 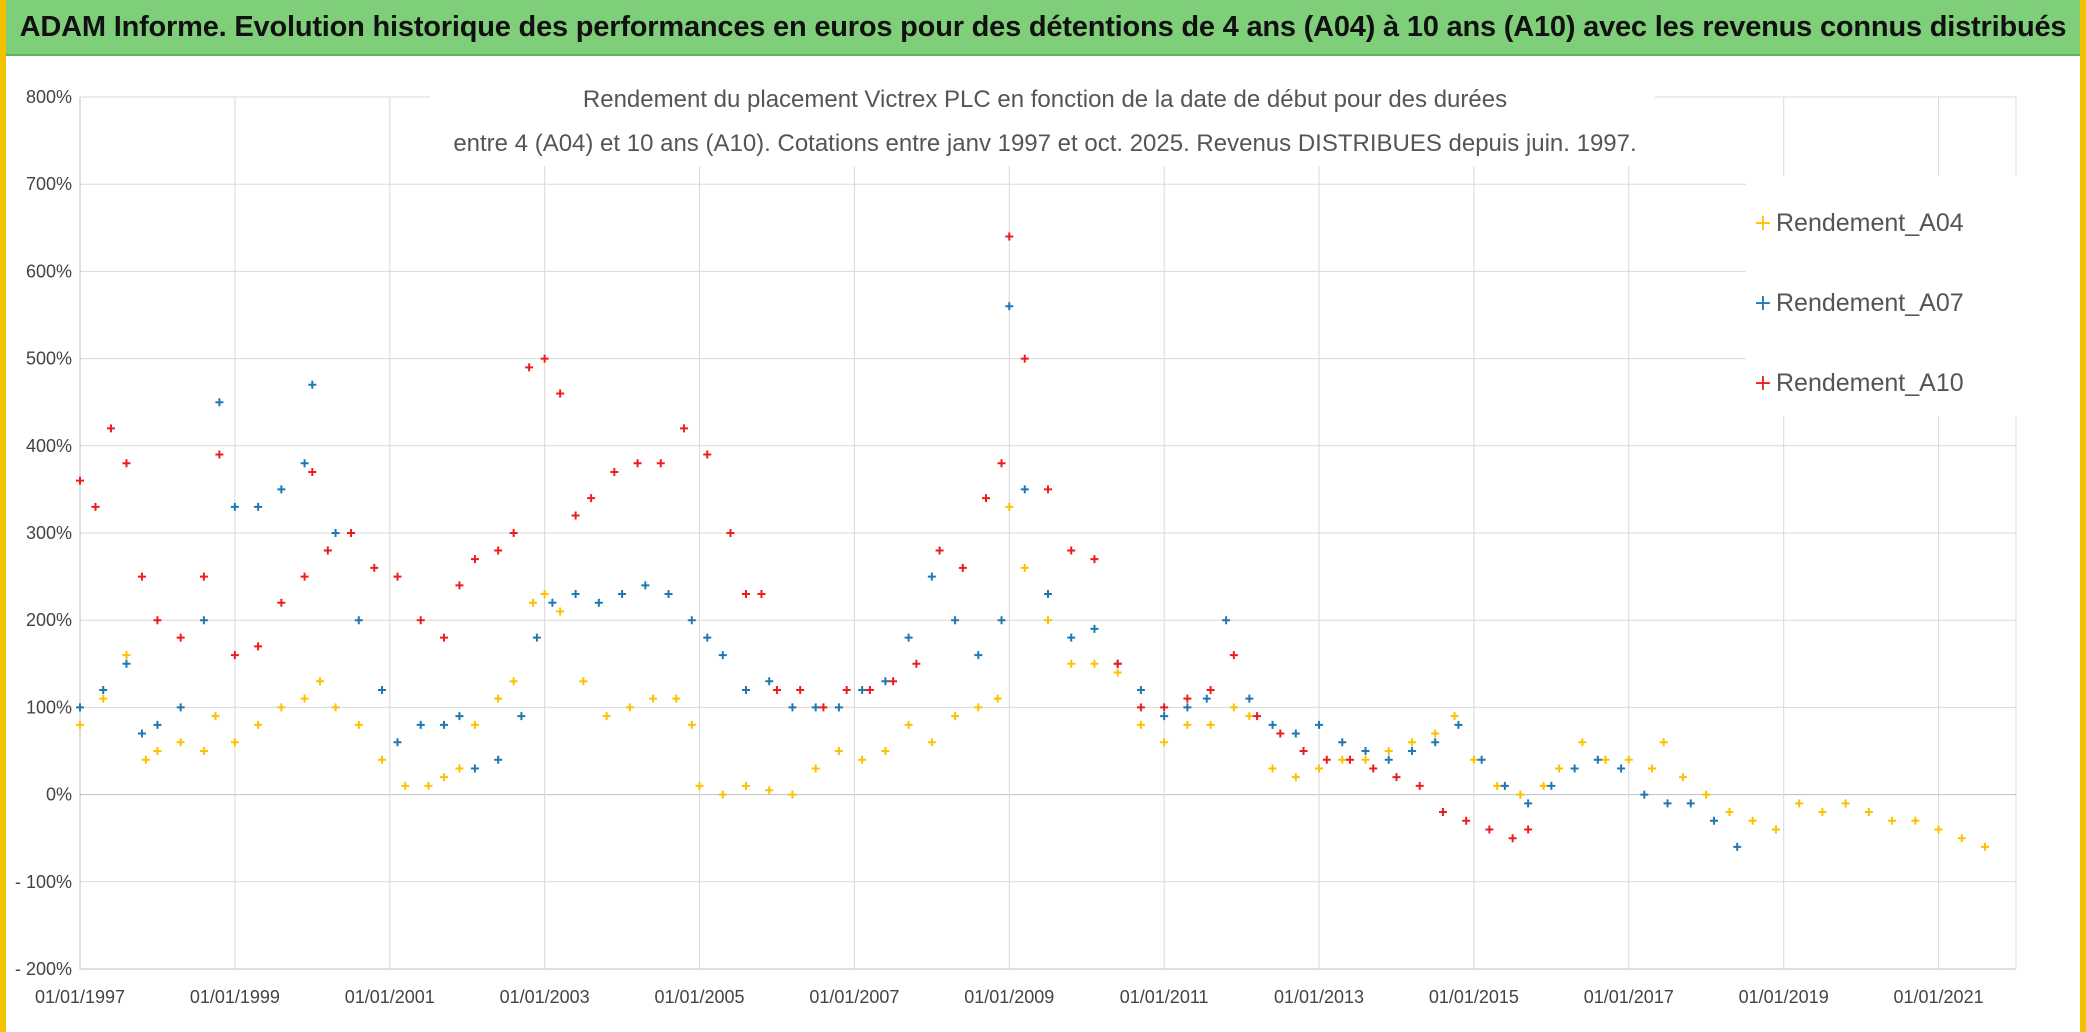 What do you see at coordinates (1763, 383) in the screenshot?
I see `legend-marker-a10: +` at bounding box center [1763, 383].